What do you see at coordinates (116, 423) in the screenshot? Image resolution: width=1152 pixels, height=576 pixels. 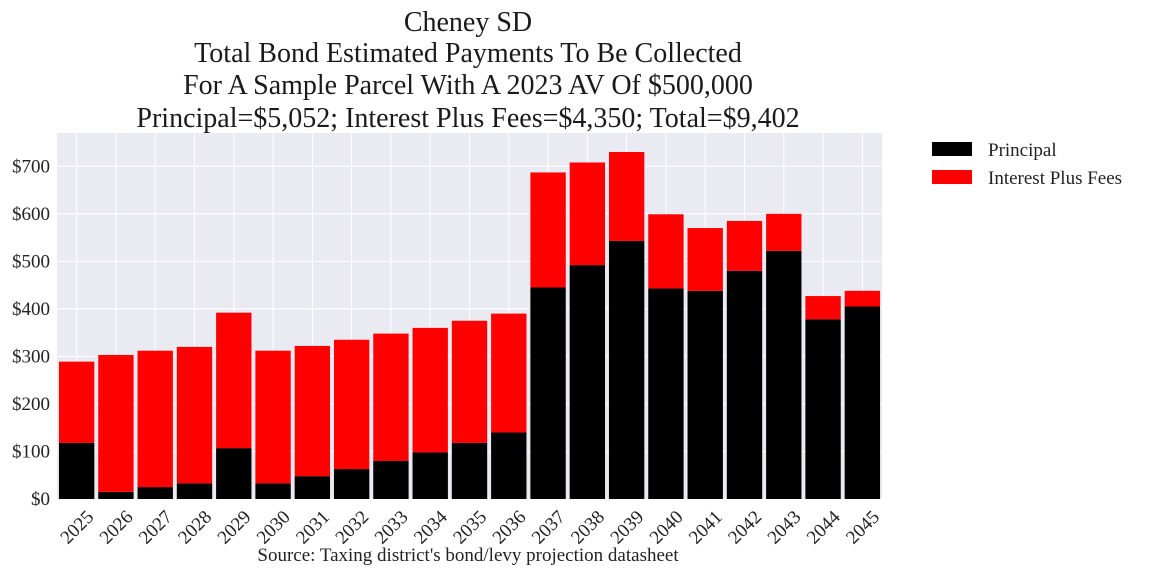 I see `bar-interest-2026` at bounding box center [116, 423].